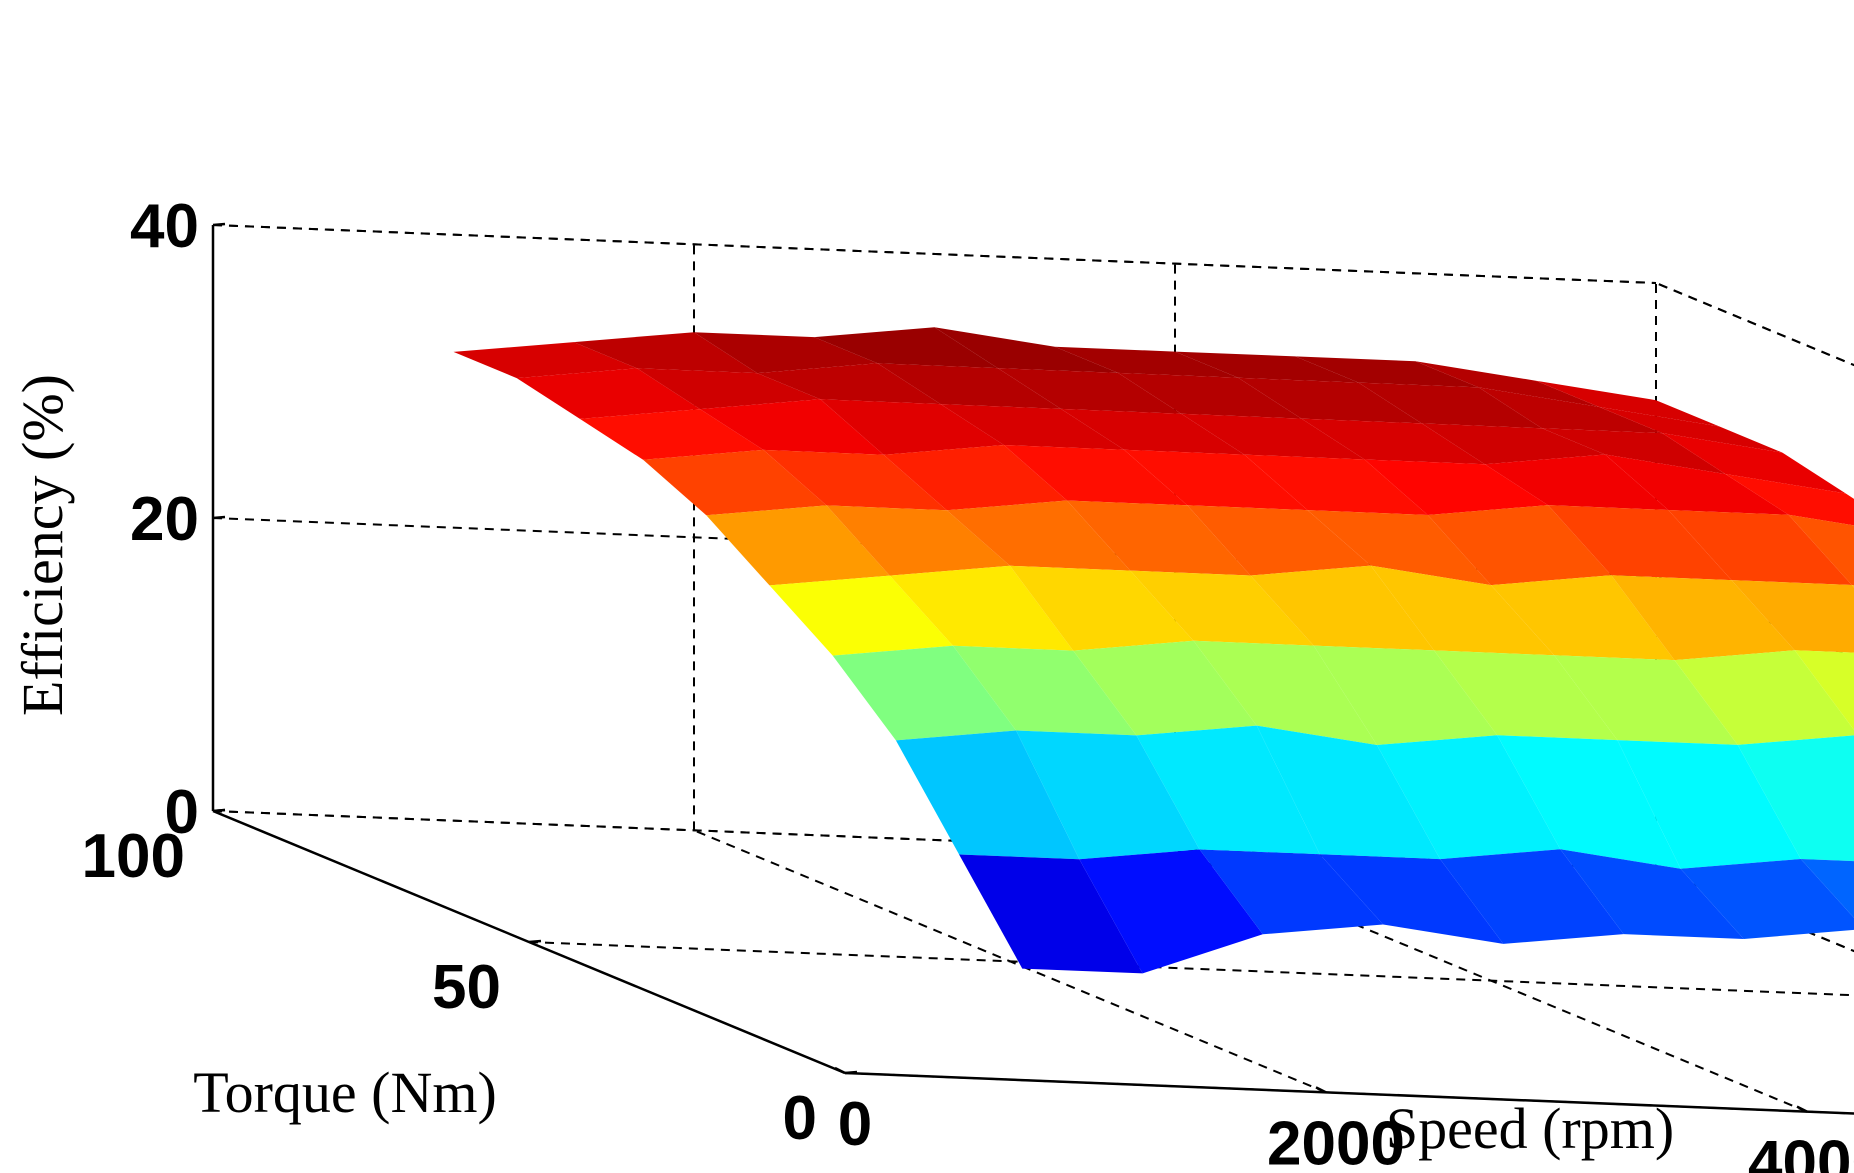  What do you see at coordinates (42, 545) in the screenshot?
I see `z-axis-label: Efficiency (%)` at bounding box center [42, 545].